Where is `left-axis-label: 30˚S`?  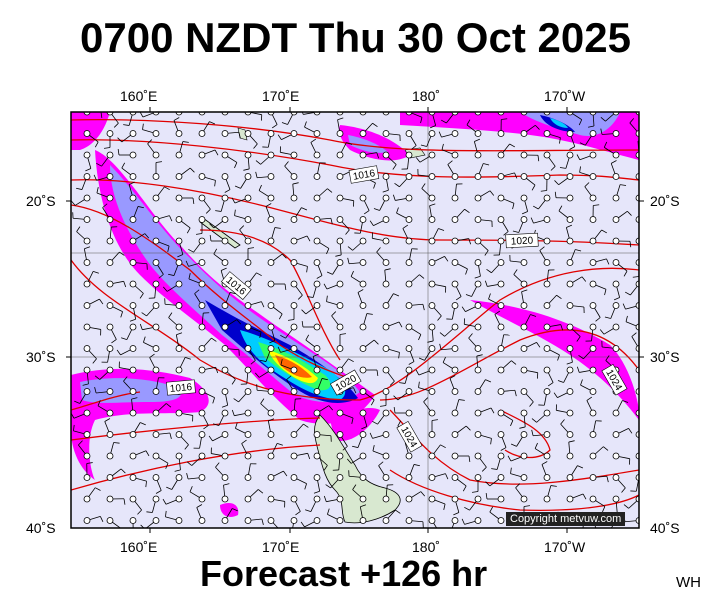
left-axis-label: 30˚S is located at coordinates (41, 357).